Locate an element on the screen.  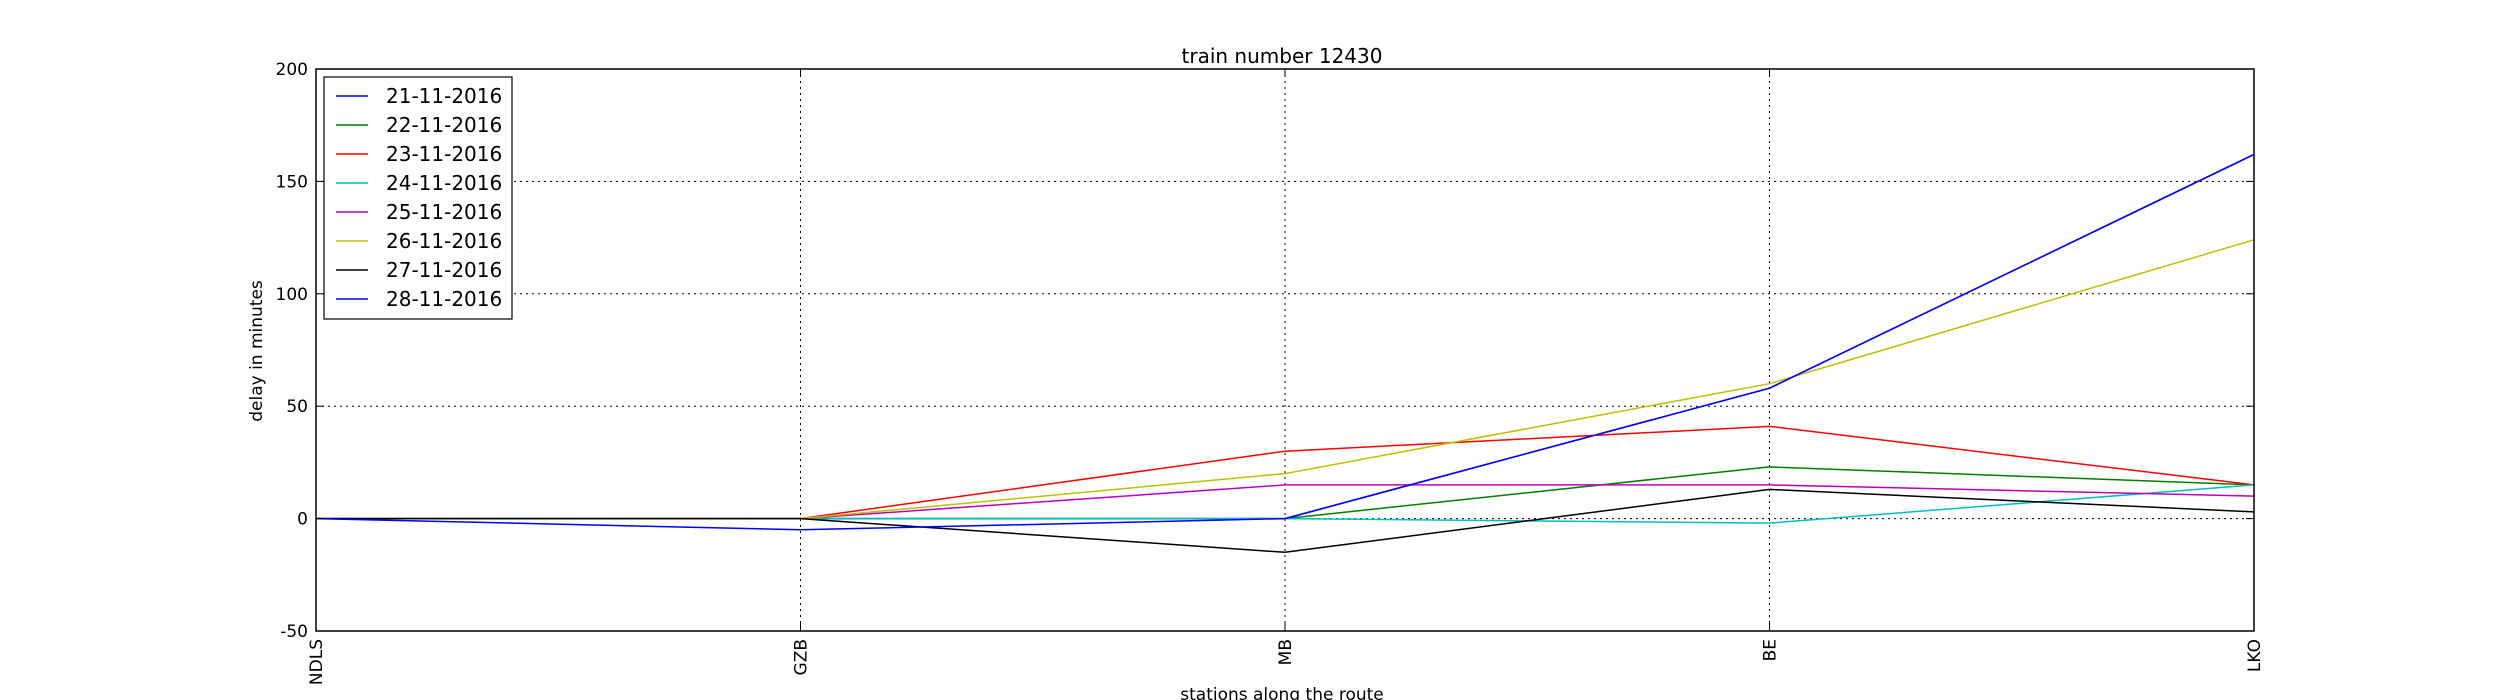
y-tick-label: 150 is located at coordinates (292, 182).